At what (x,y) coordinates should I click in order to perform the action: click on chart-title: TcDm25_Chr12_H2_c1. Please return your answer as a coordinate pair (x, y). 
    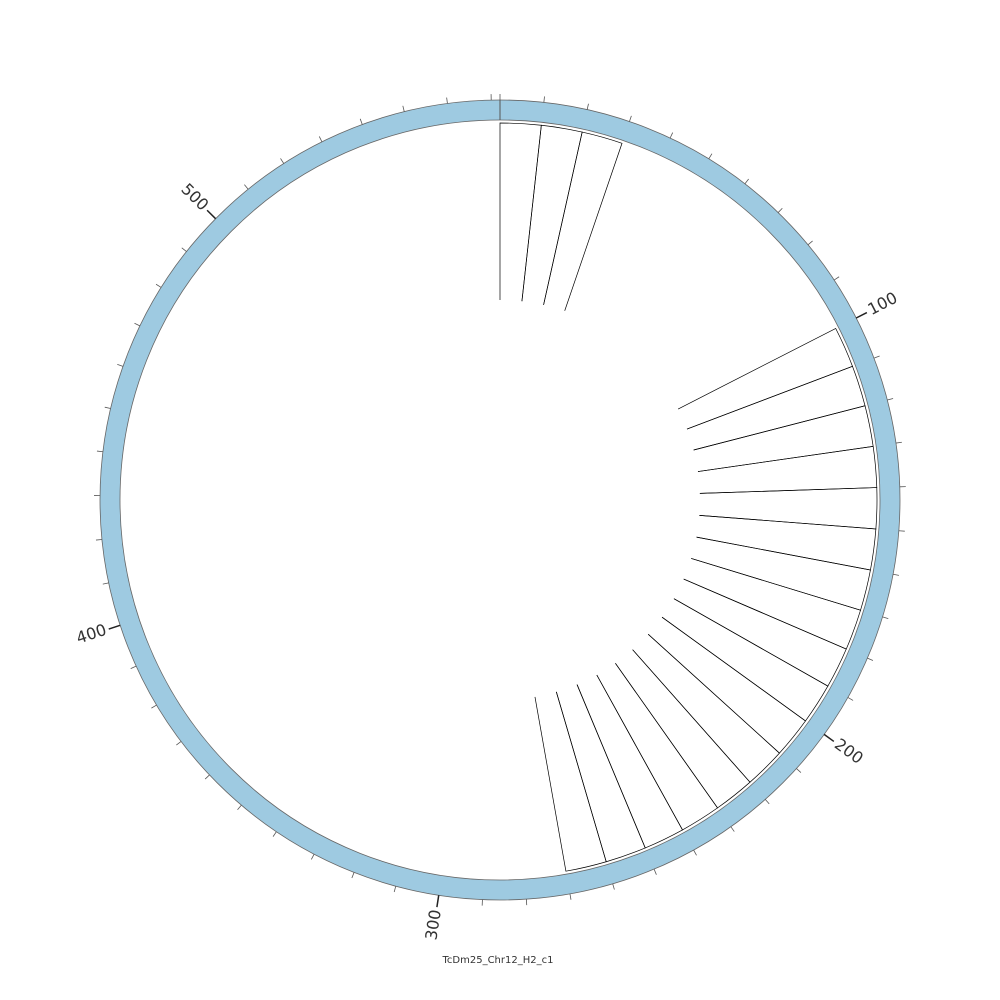
    Looking at the image, I should click on (498, 960).